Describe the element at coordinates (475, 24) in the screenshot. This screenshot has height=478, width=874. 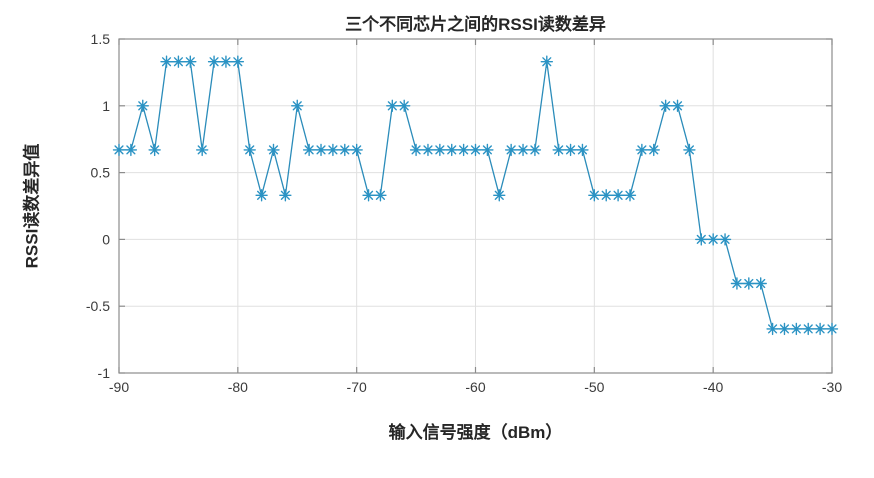
I see `chart-title: 三个不同芯片之间的RSSI读数差异` at that location.